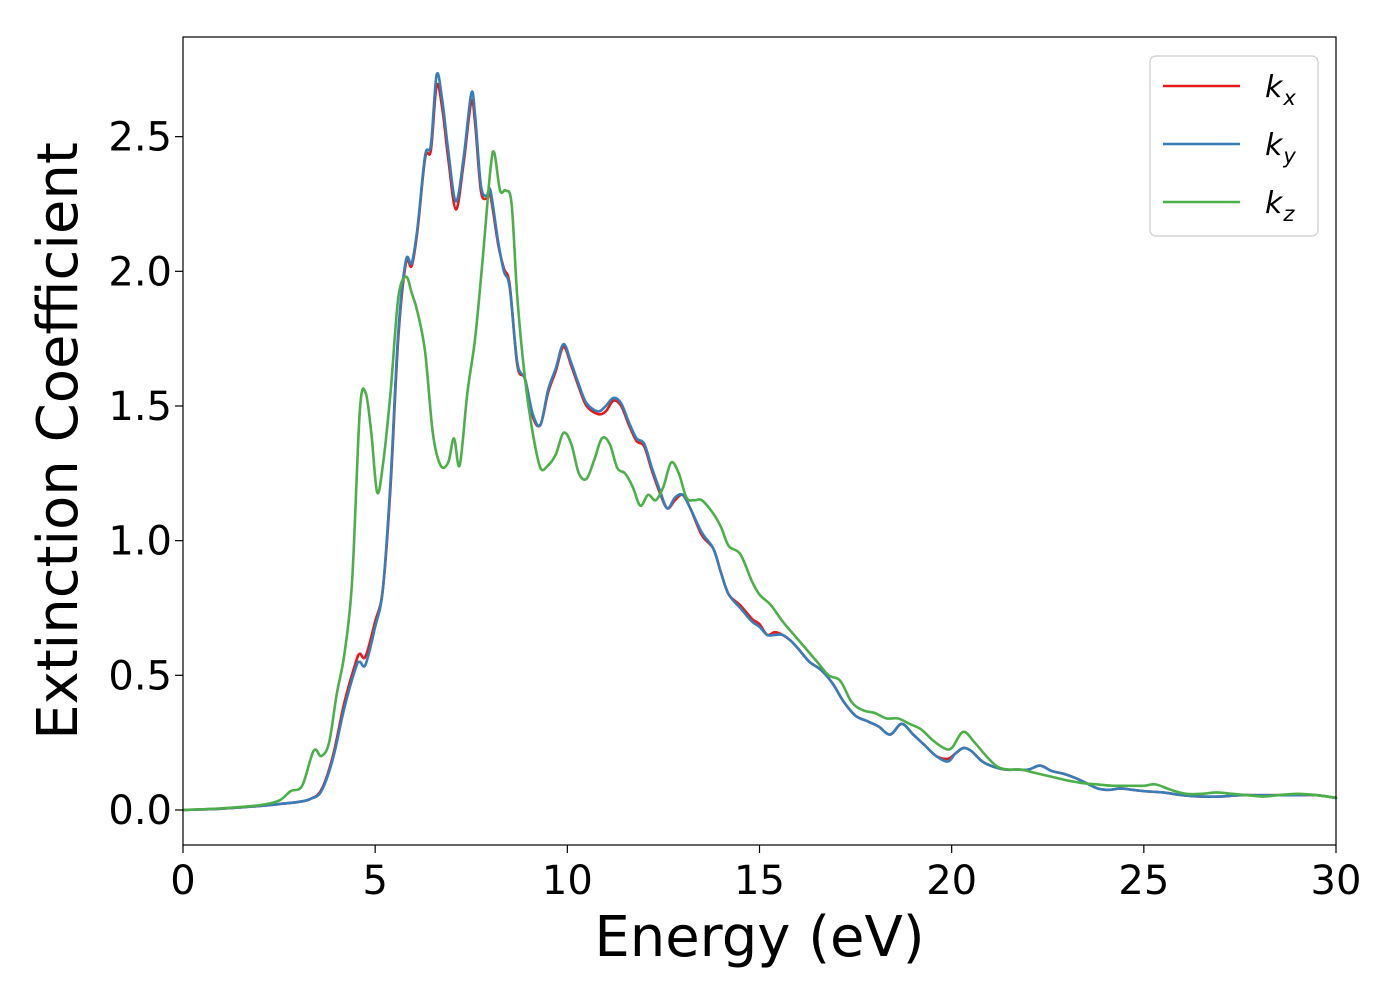 Image resolution: width=1400 pixels, height=1004 pixels. I want to click on x-tick-label: 30, so click(1336, 881).